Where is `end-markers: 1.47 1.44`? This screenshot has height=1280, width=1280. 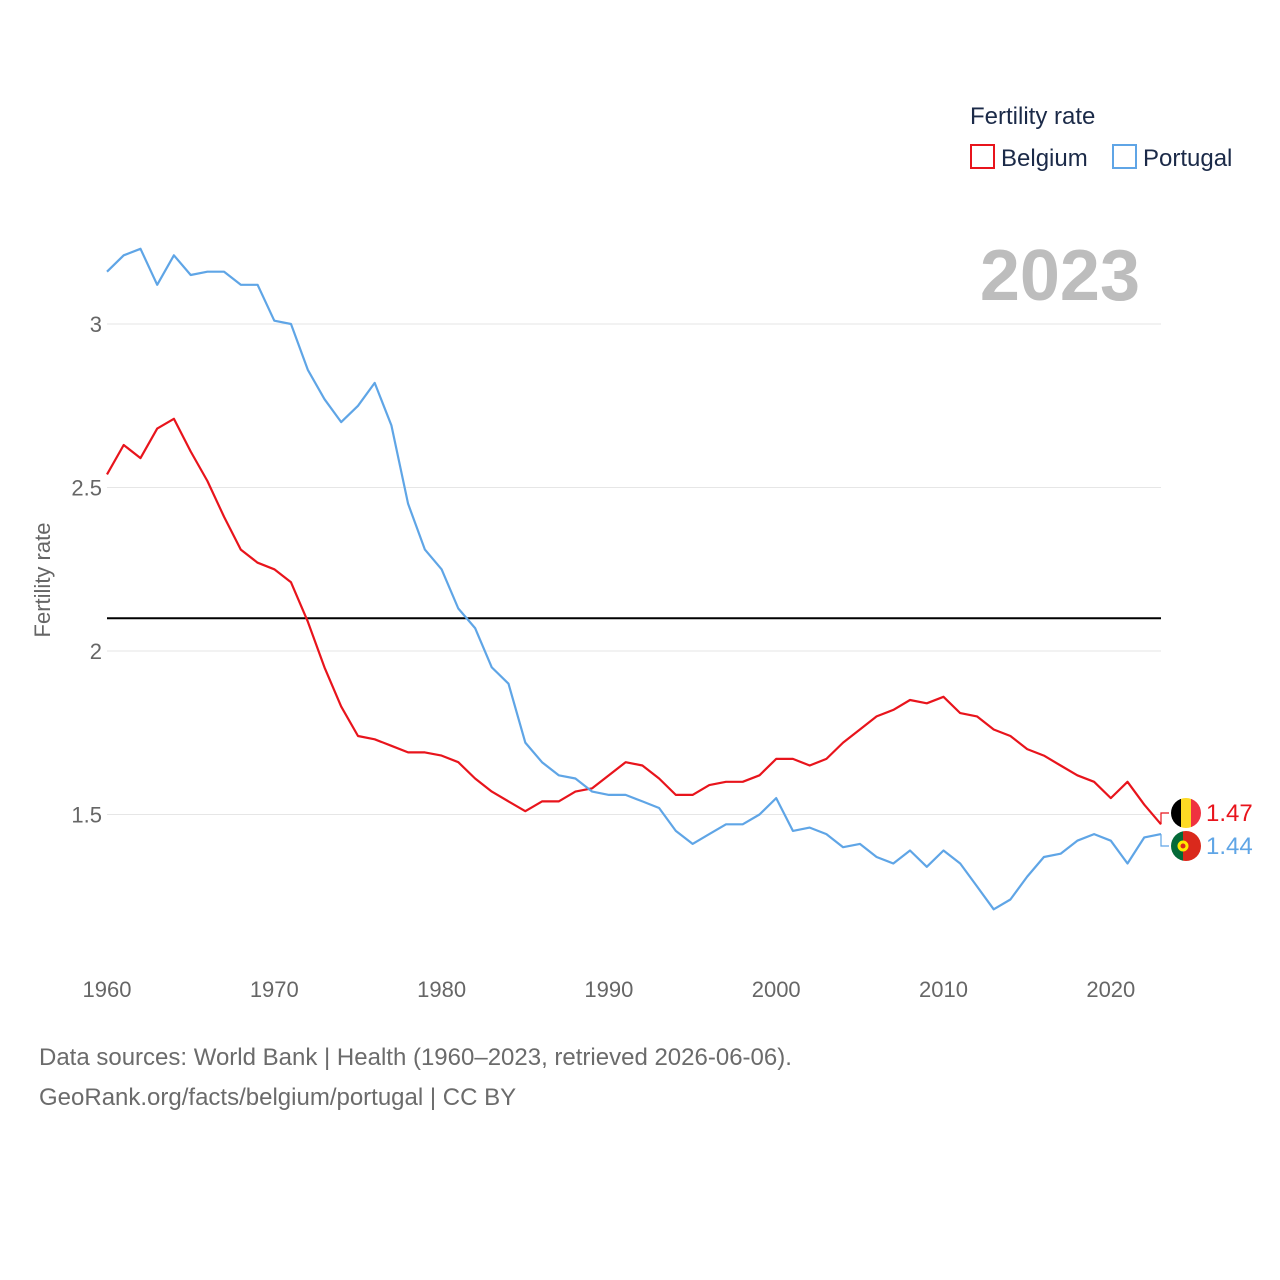
end-markers: 1.47 1.44 is located at coordinates (1206, 829).